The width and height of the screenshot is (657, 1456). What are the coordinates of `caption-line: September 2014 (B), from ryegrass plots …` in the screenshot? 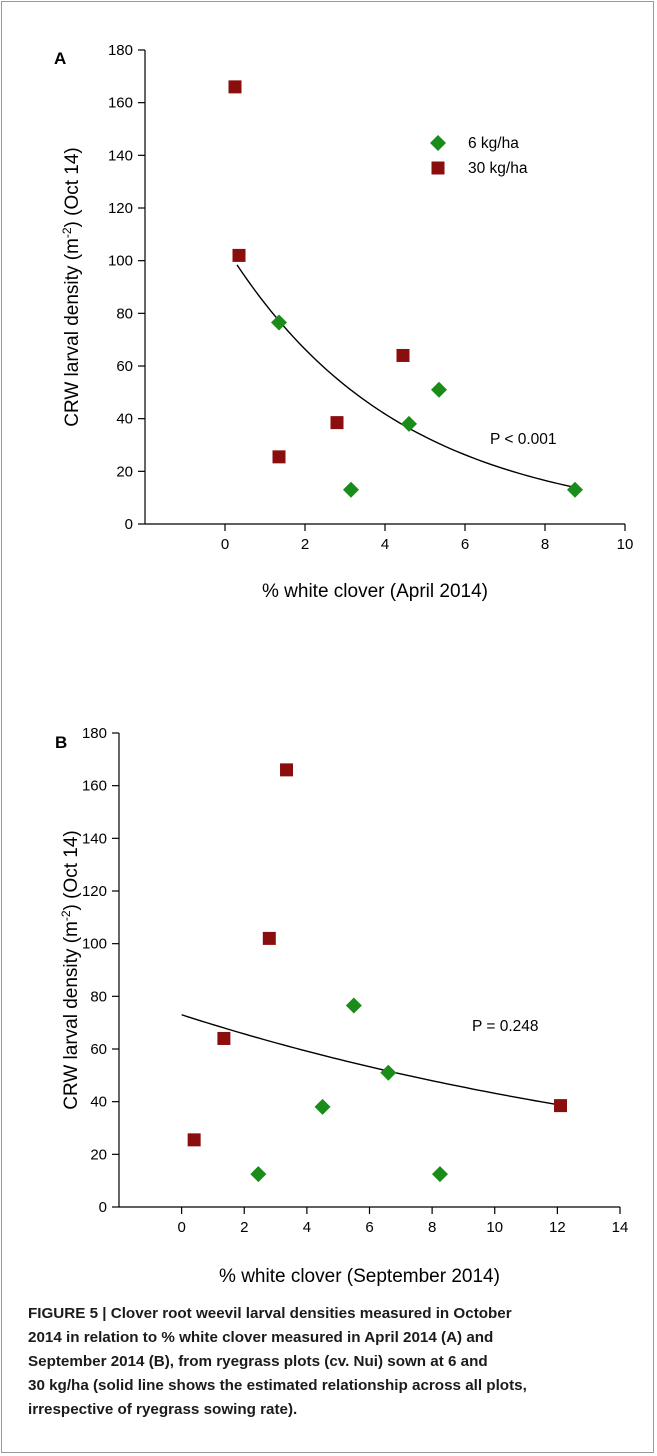 It's located at (258, 1361).